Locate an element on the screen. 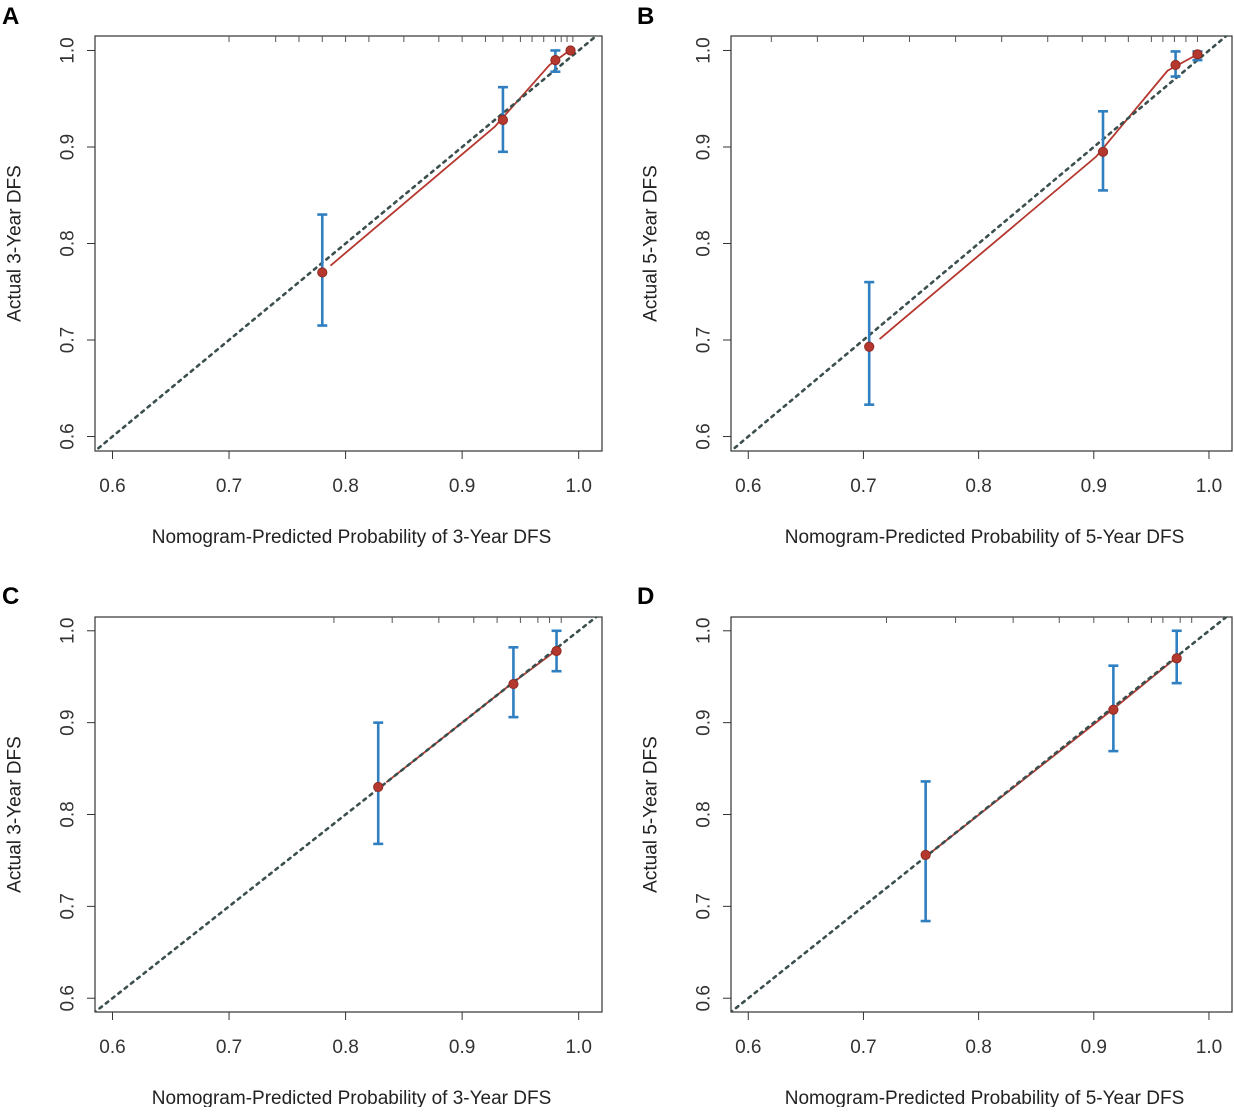  panel-letter: D is located at coordinates (645, 596).